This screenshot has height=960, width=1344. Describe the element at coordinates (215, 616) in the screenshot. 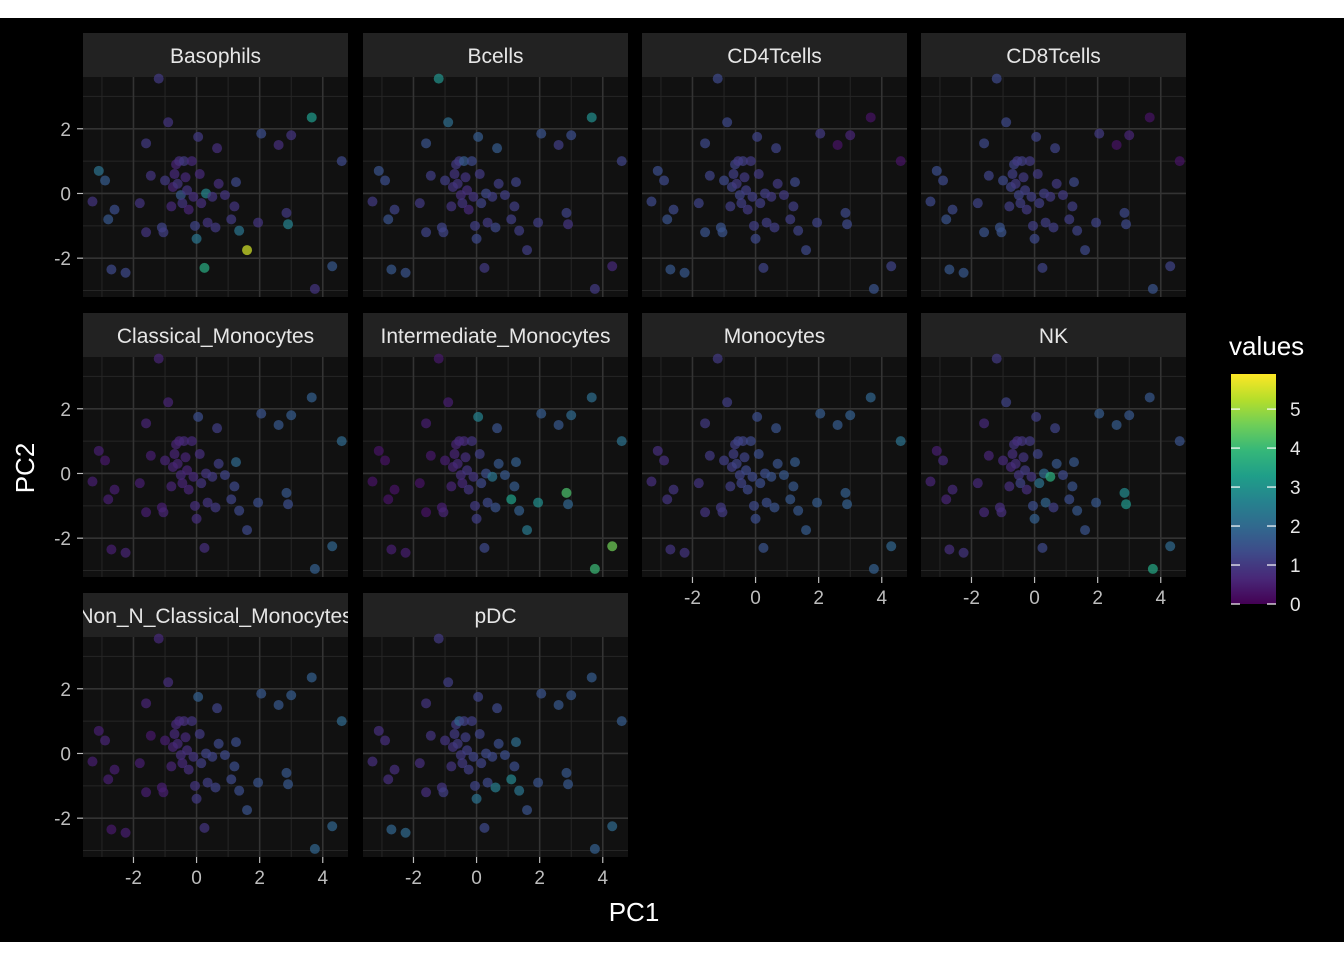

I see `facet-label: Non_N_Classical_Monocytes` at that location.